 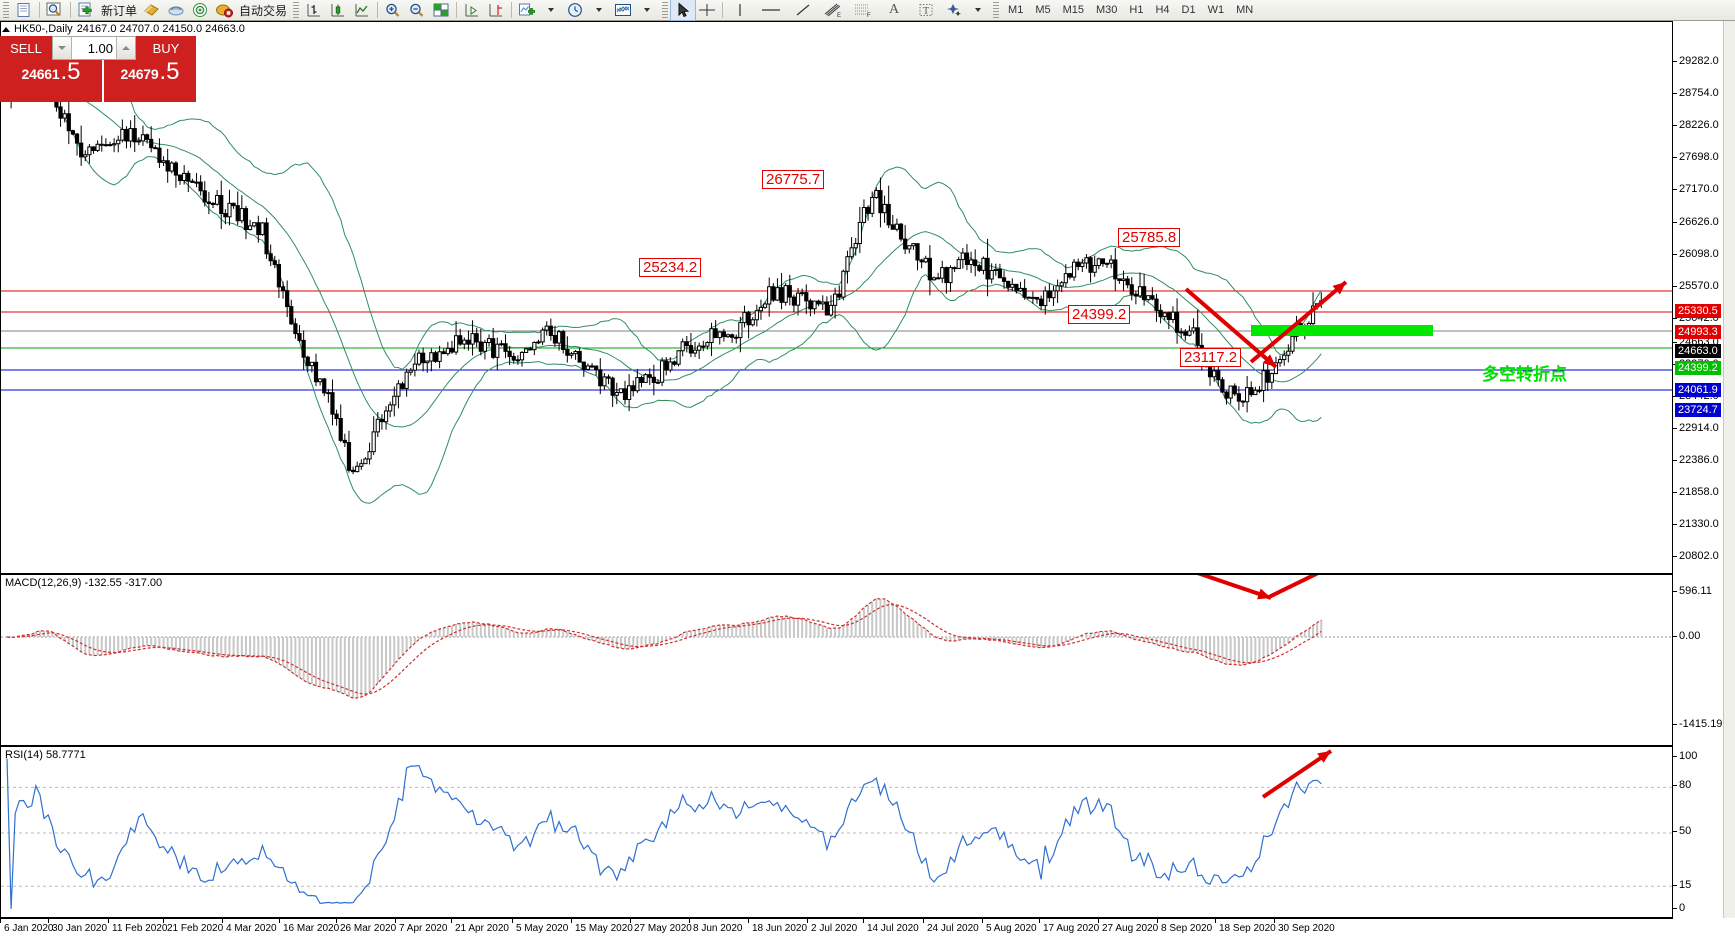 I want to click on zoom-out-icon, so click(x=417, y=10).